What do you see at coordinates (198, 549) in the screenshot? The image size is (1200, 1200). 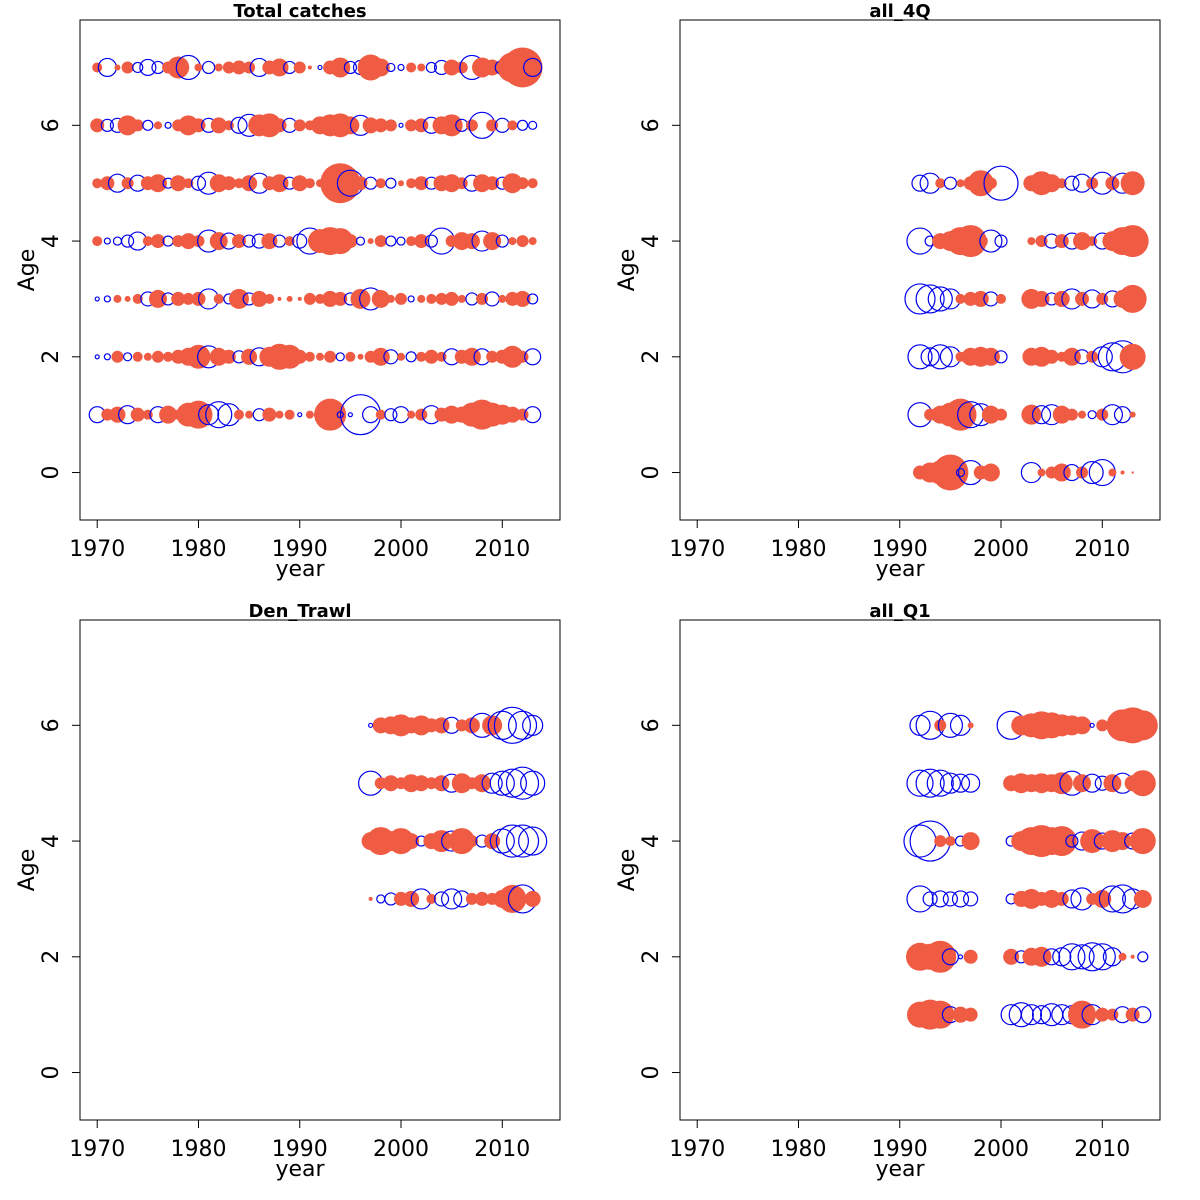 I see `x-tick-label: 1980` at bounding box center [198, 549].